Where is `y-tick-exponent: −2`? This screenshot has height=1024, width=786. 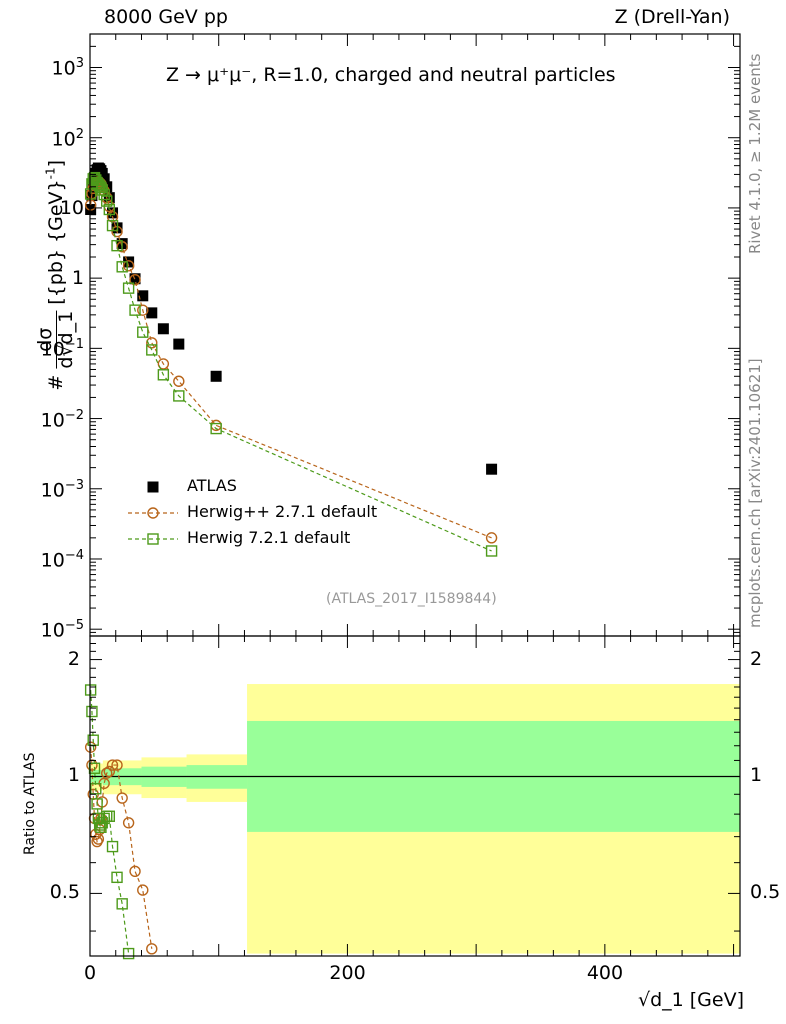 y-tick-exponent: −2 is located at coordinates (74, 415).